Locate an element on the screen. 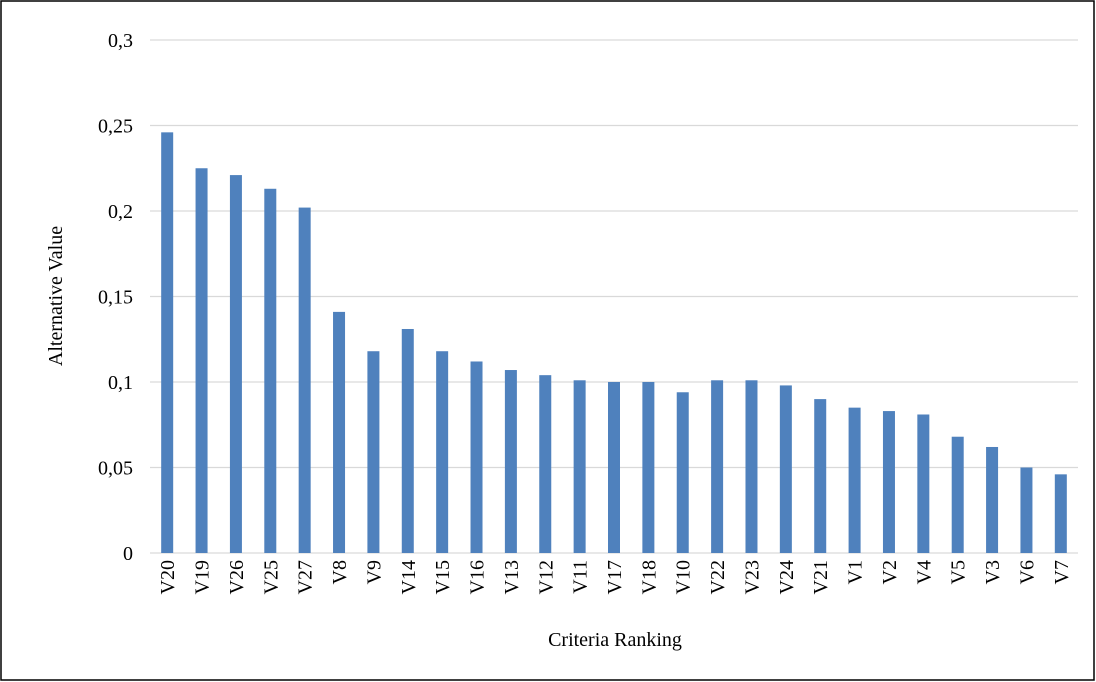 Image resolution: width=1096 pixels, height=682 pixels. x-tick-label: V22 is located at coordinates (718, 577).